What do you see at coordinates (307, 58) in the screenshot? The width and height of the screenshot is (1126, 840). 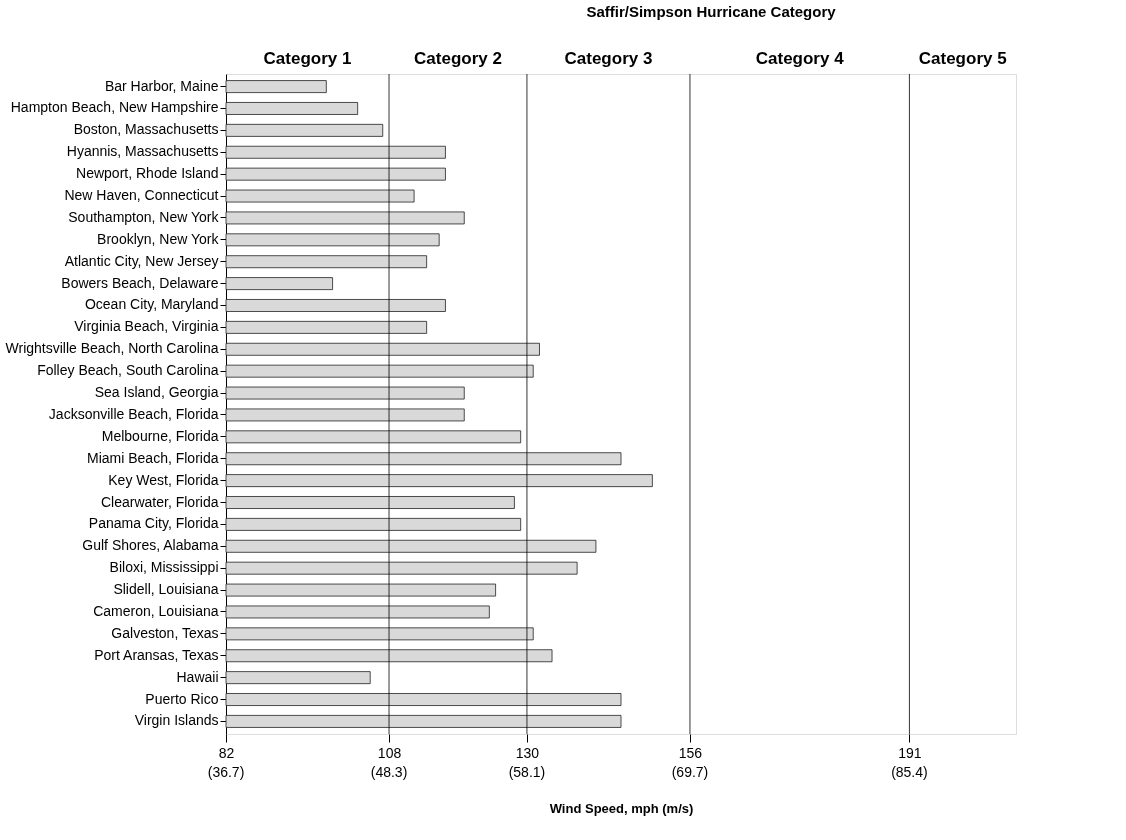 I see `text: Category 1` at bounding box center [307, 58].